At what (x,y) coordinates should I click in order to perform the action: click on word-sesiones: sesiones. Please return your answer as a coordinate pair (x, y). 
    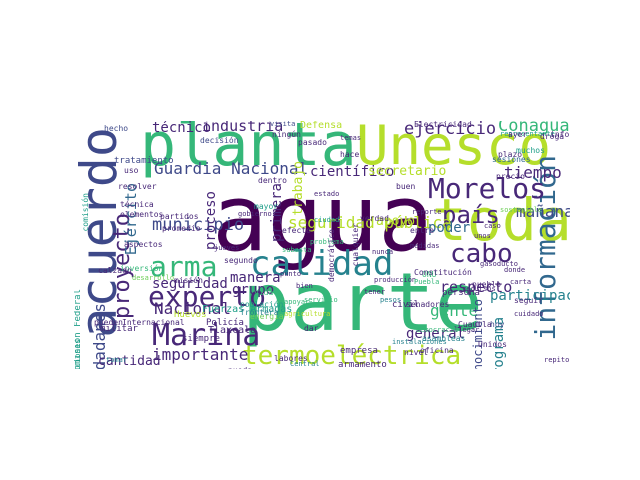
    Looking at the image, I should click on (511, 159).